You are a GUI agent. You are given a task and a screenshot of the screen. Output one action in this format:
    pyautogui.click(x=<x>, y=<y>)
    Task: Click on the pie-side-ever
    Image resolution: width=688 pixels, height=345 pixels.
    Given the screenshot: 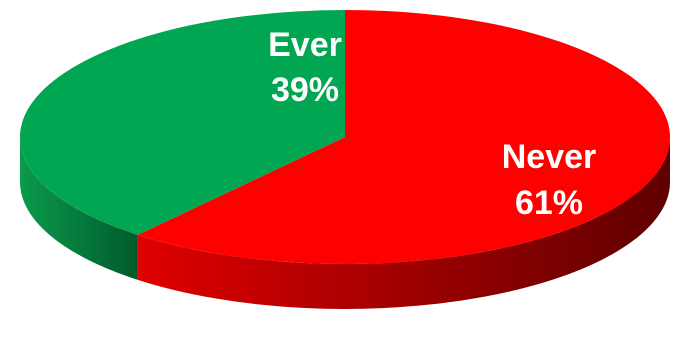 What is the action you would take?
    pyautogui.click(x=79, y=208)
    